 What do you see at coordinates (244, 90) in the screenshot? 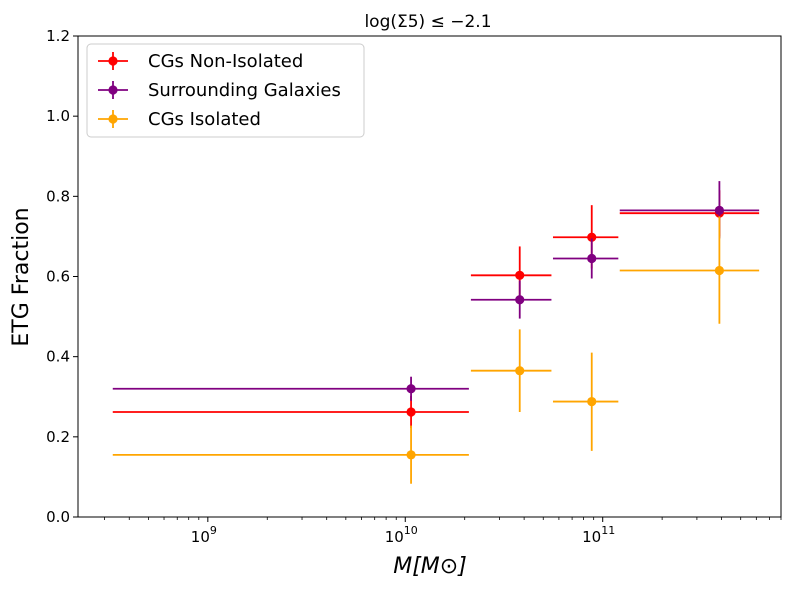
I see `legend-label: Surrounding Galaxies` at bounding box center [244, 90].